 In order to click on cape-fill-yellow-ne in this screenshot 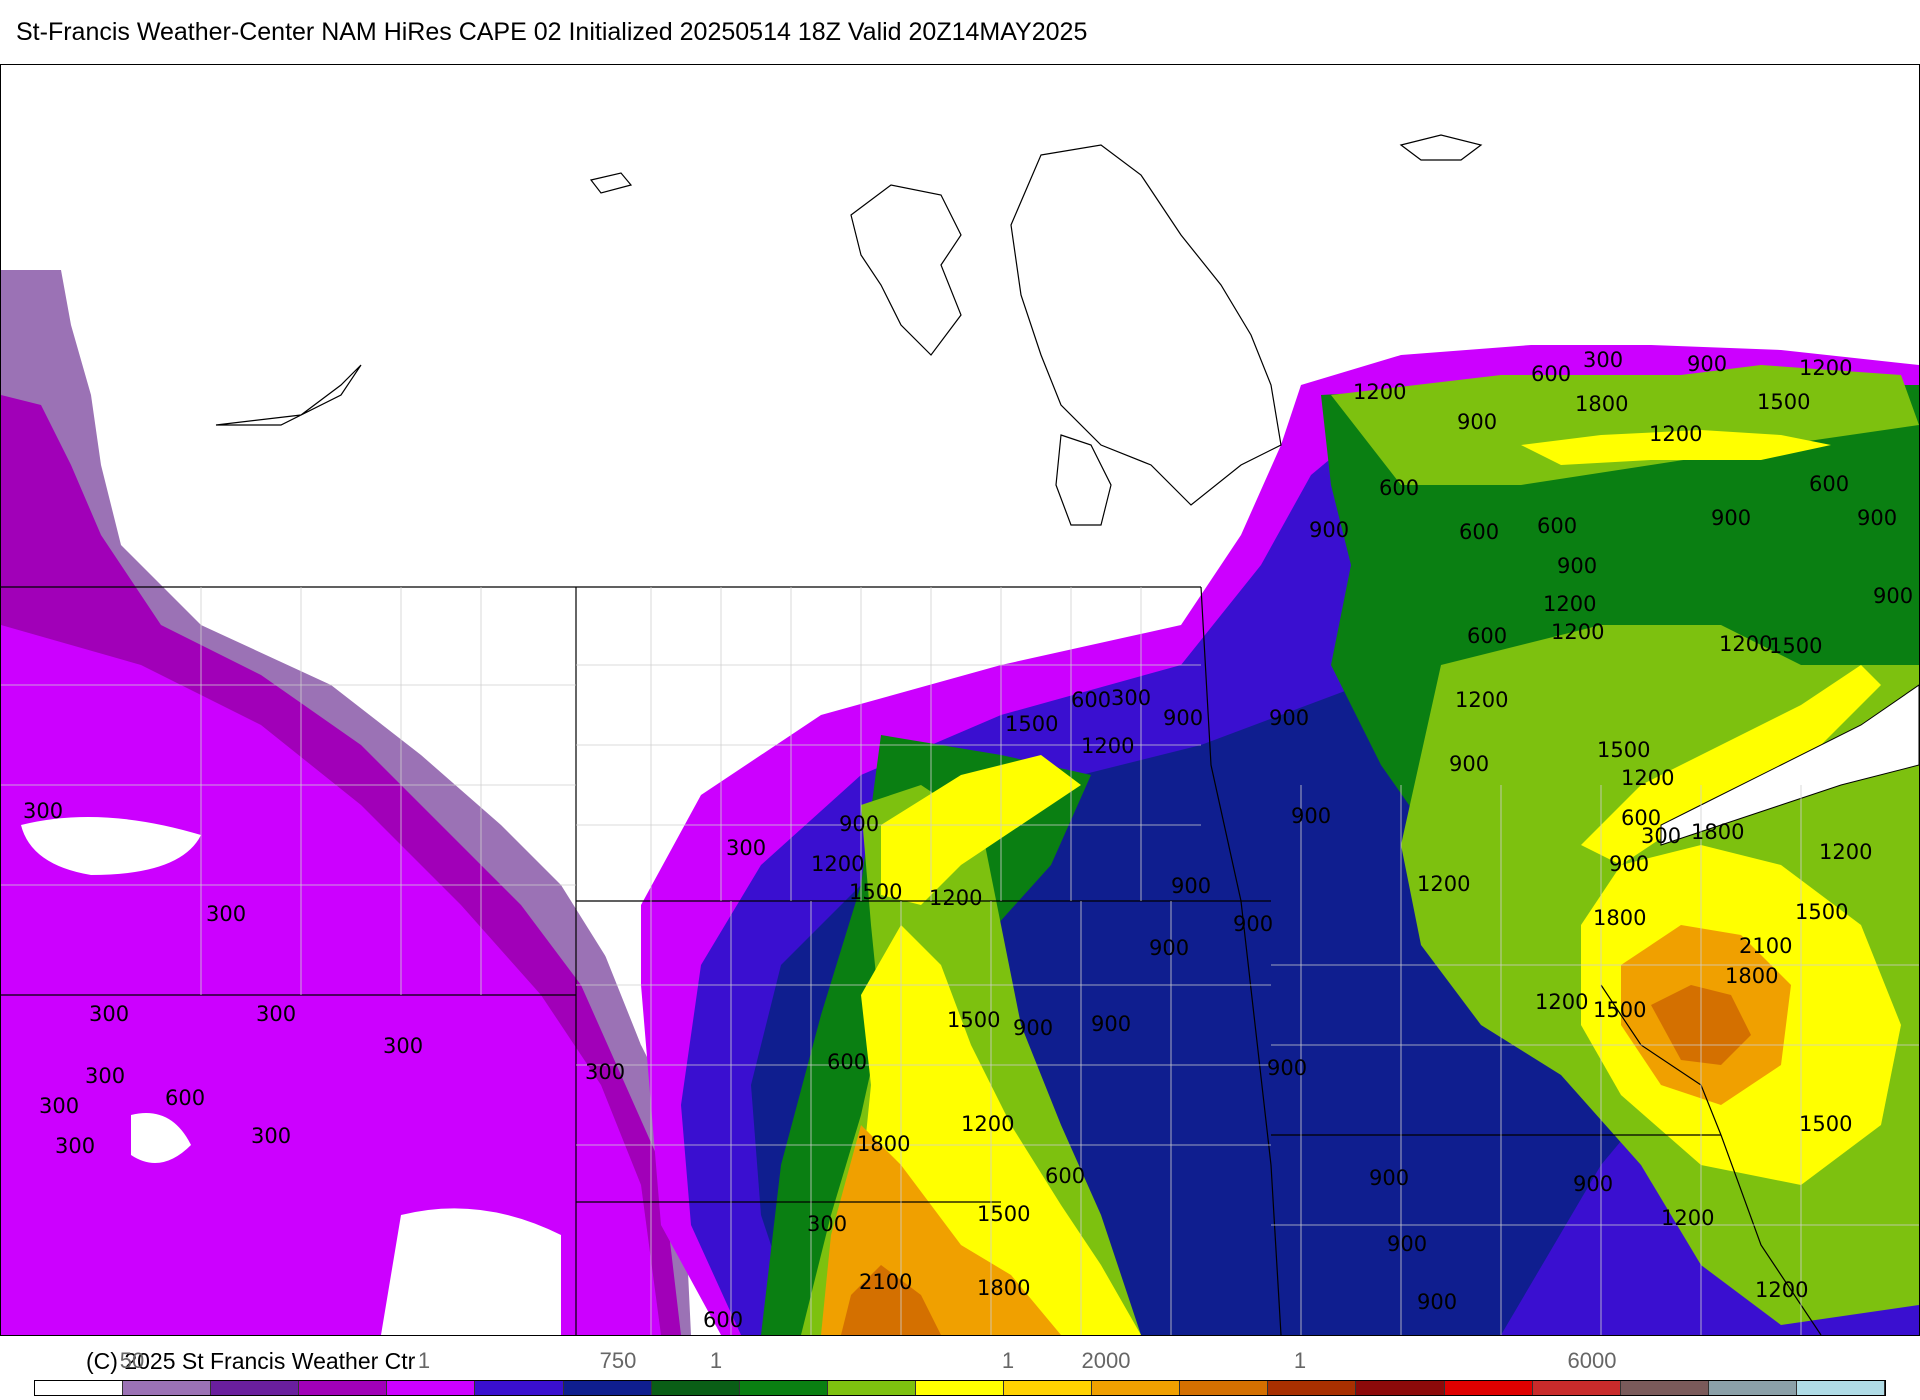, I will do `click(1731, 765)`.